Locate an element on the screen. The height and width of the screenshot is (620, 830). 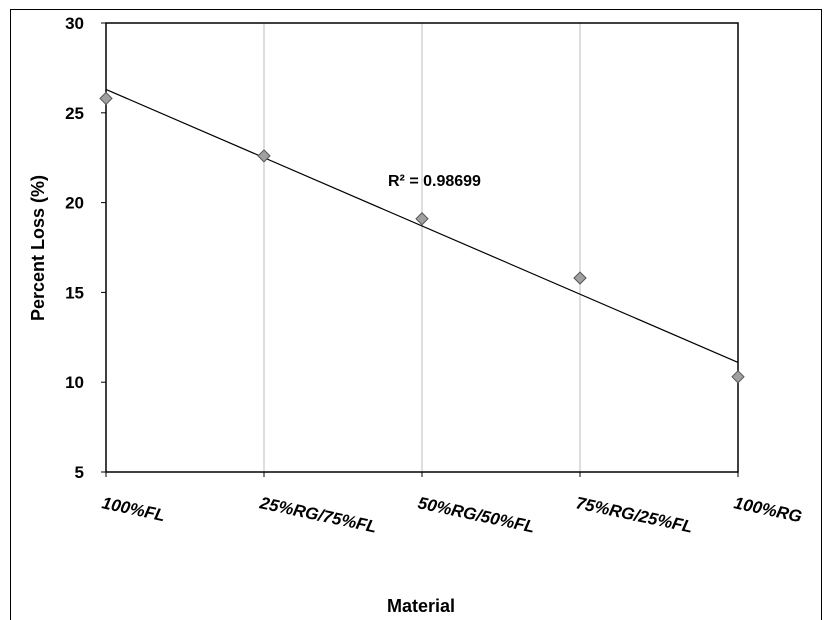
y-tick-label: 25 is located at coordinates (74, 113).